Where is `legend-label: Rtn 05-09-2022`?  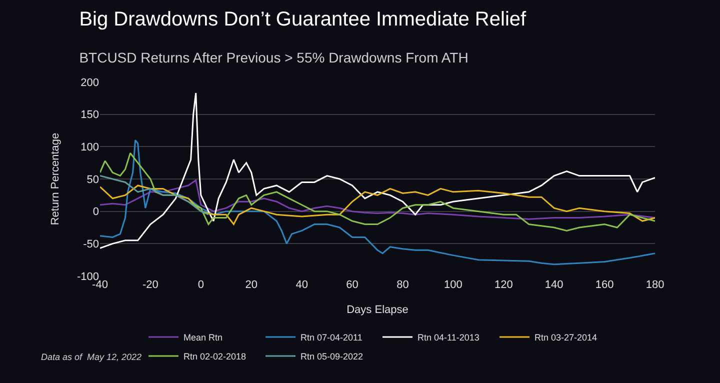 legend-label: Rtn 05-09-2022 is located at coordinates (332, 357).